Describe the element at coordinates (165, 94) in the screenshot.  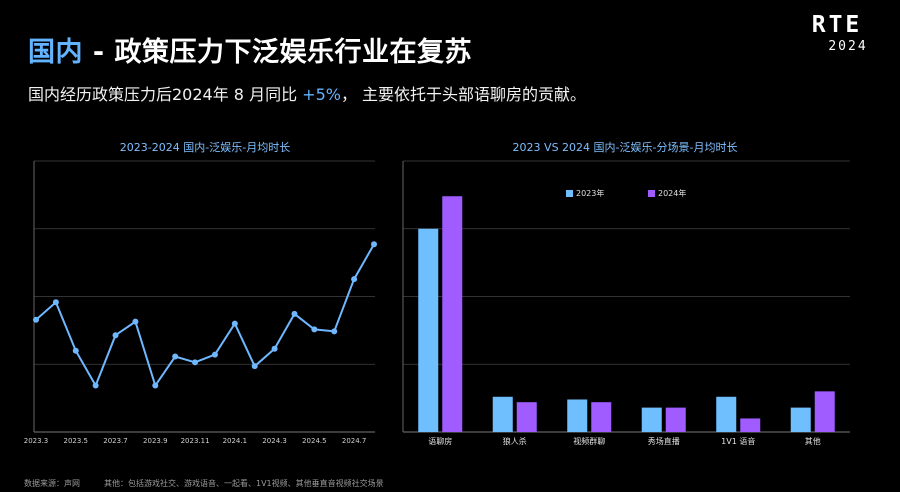
I see `subtitle-text: 国内经历政策压力后2024年 8 月同比` at that location.